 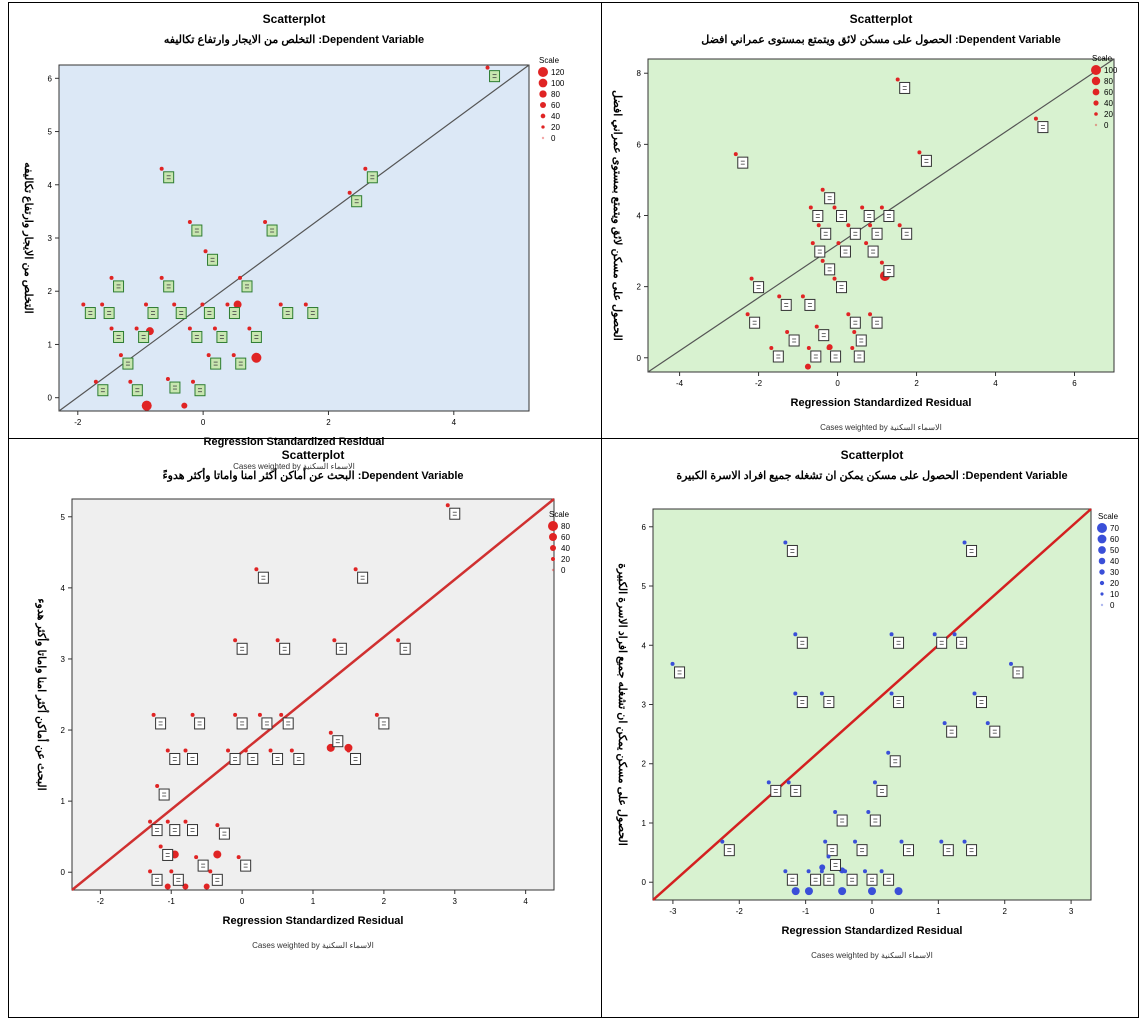 What do you see at coordinates (573, 438) in the screenshot?
I see `frame-divider-horizontal` at bounding box center [573, 438].